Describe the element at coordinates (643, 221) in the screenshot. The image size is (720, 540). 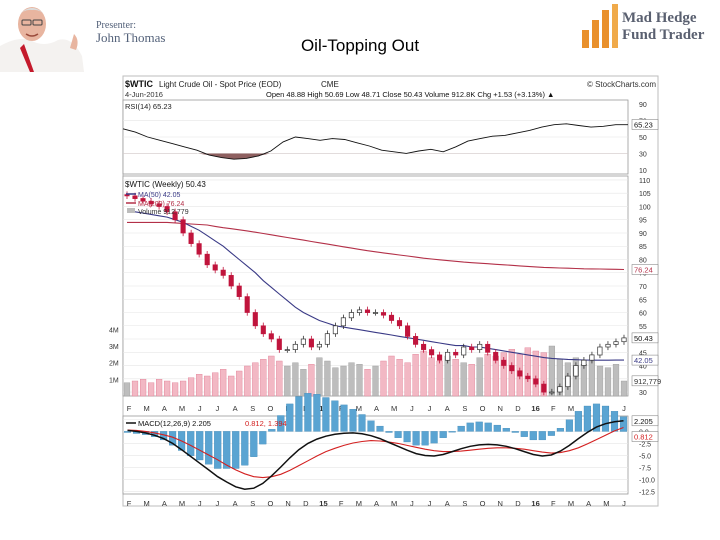
I see `price-tick-label: 95` at that location.